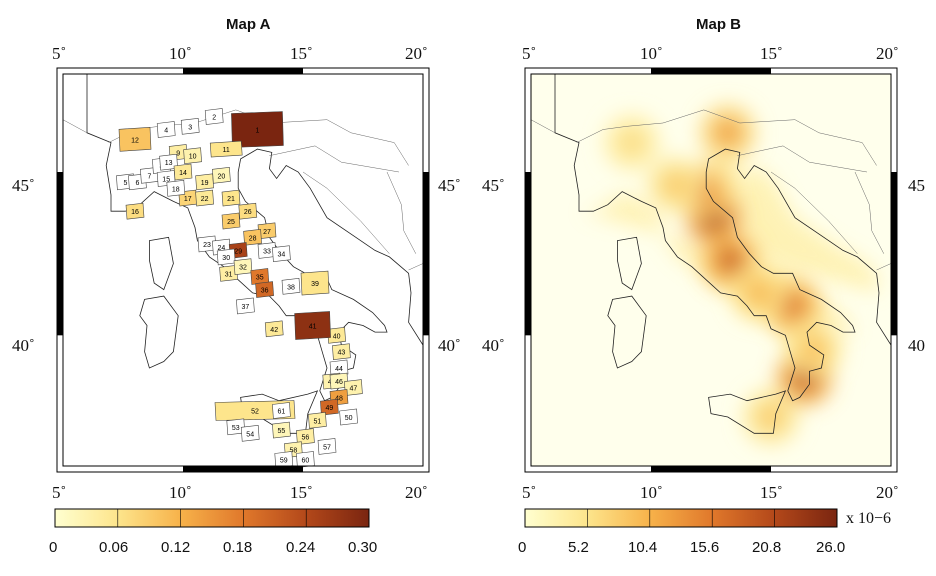  I want to click on zone-49-polygon, so click(329, 407).